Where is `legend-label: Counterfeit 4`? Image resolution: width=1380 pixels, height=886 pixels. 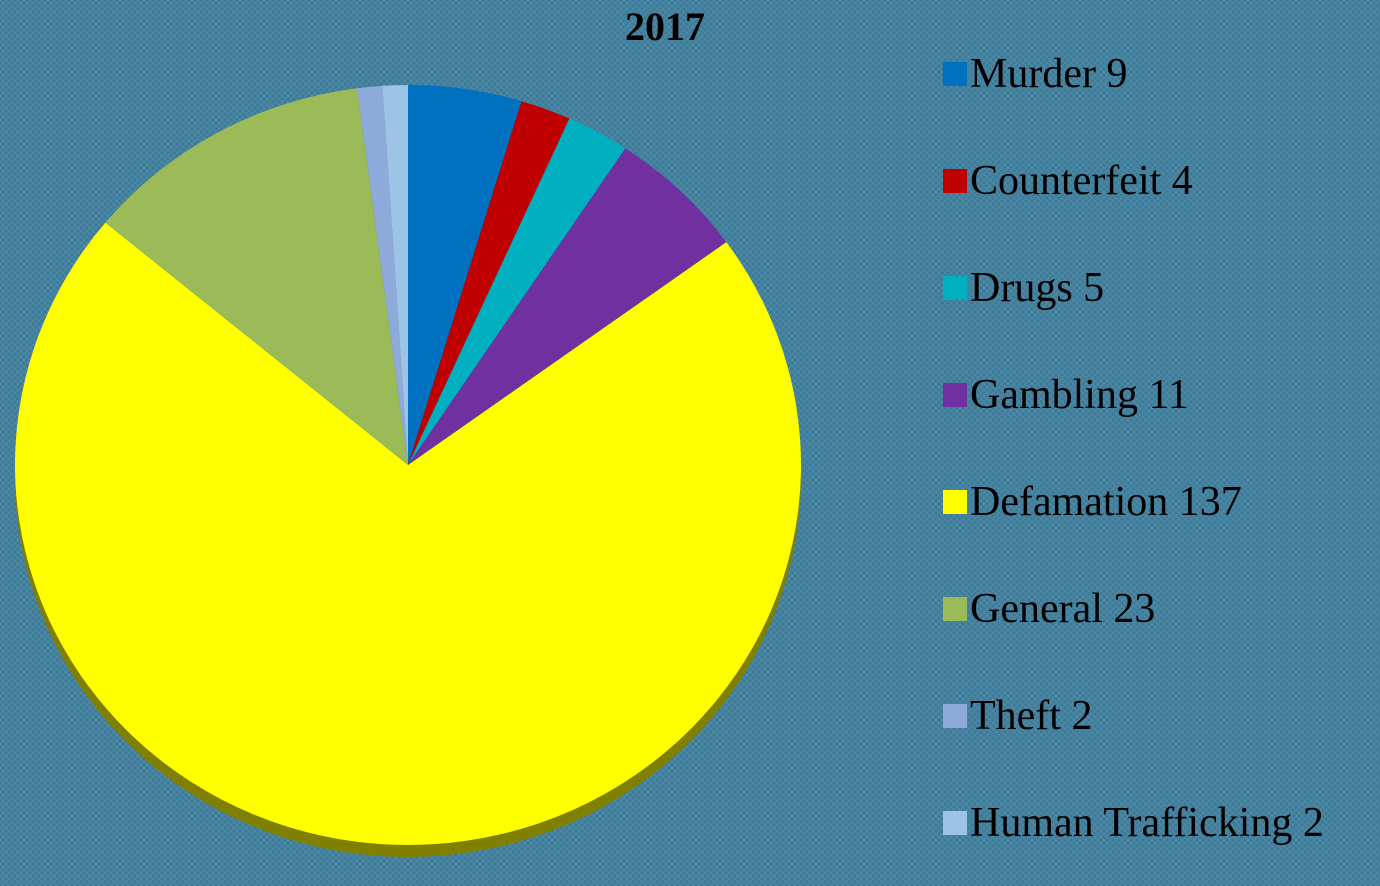 legend-label: Counterfeit 4 is located at coordinates (1081, 181).